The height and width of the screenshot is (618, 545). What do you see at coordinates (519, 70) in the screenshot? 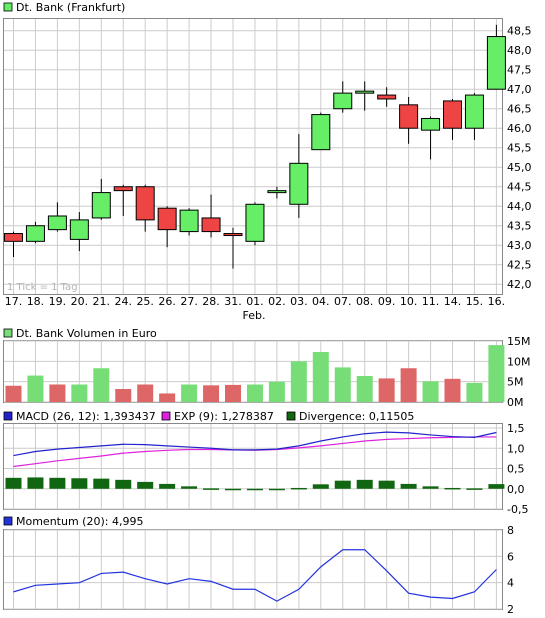
I see `price-tick-label: 47,5` at bounding box center [519, 70].